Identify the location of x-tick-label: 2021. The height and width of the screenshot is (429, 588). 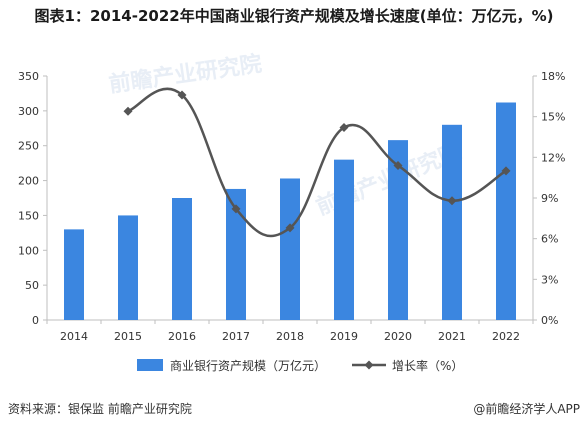
(452, 336).